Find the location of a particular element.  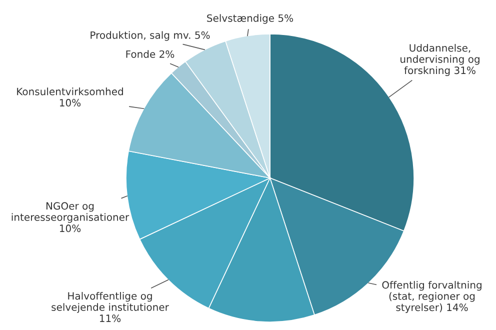

slice-label: Offentlig forvaltning (stat, regioner og styrelser) 14% is located at coordinates (432, 297).